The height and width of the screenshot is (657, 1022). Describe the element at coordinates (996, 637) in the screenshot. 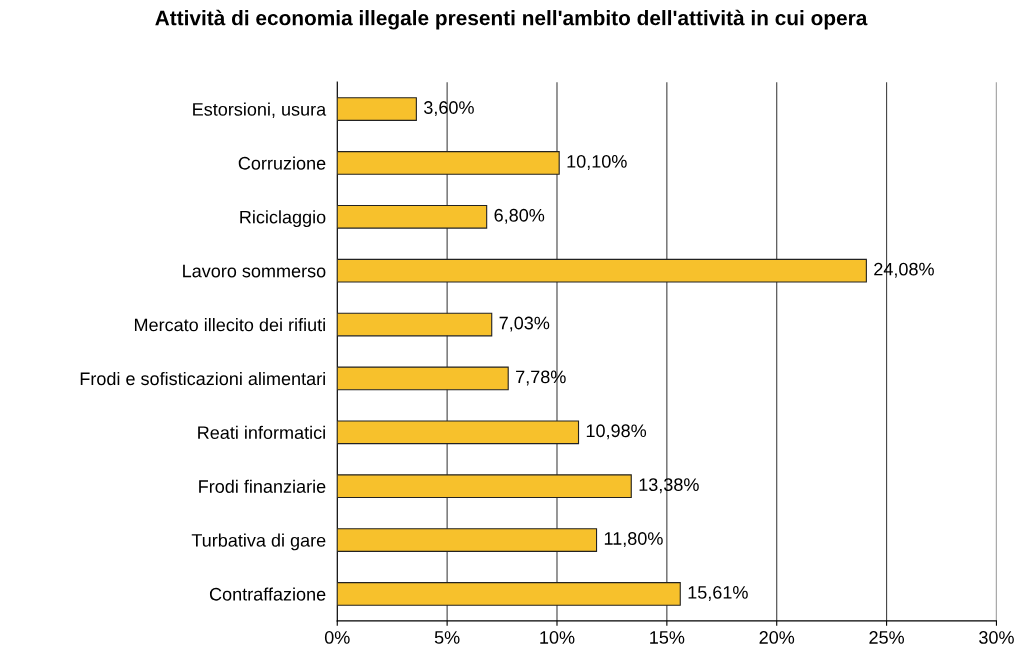

I see `x-tick-label: 30%` at that location.